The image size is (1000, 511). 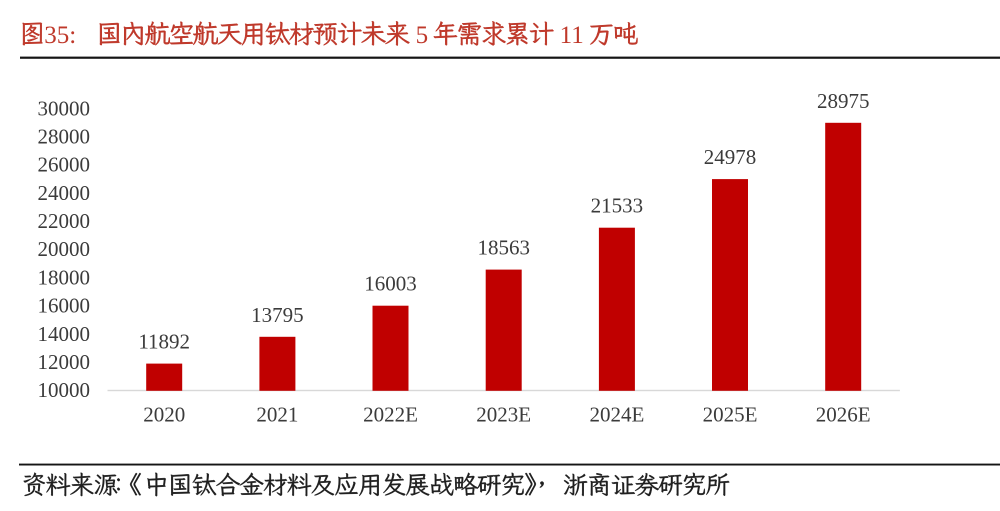 What do you see at coordinates (390, 284) in the screenshot?
I see `svg-text: 16003` at bounding box center [390, 284].